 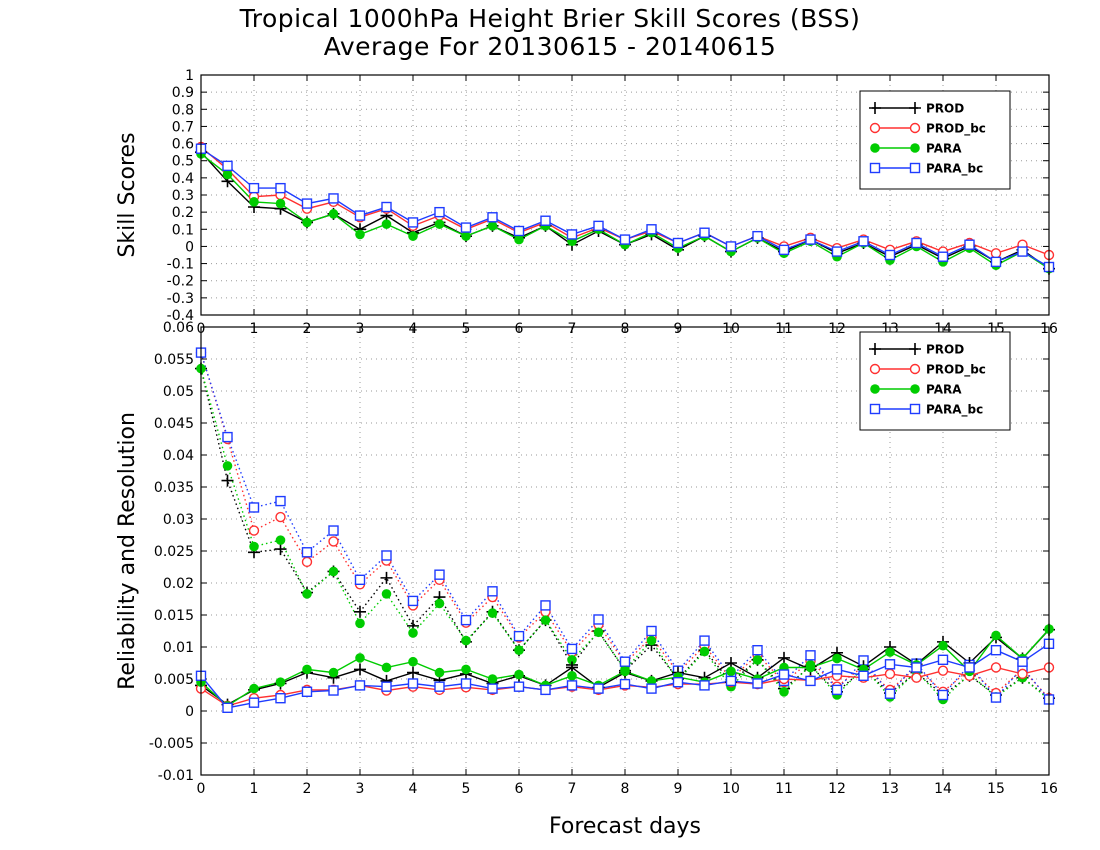 I want to click on y-tick-label: -0.005, so click(x=171, y=744).